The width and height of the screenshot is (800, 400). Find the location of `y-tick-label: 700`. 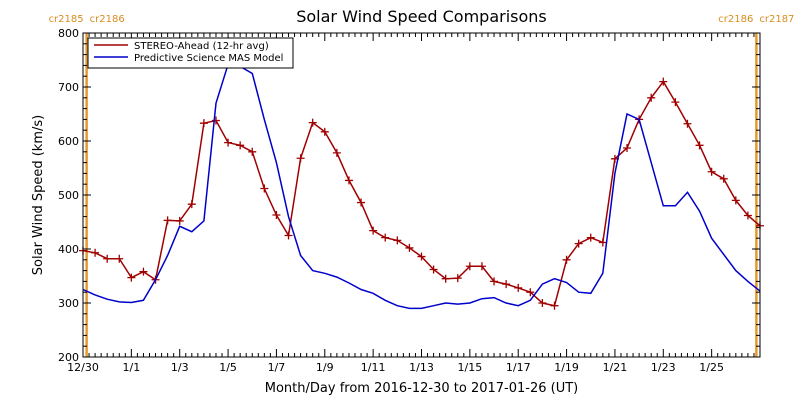

y-tick-label: 700 is located at coordinates (68, 87).